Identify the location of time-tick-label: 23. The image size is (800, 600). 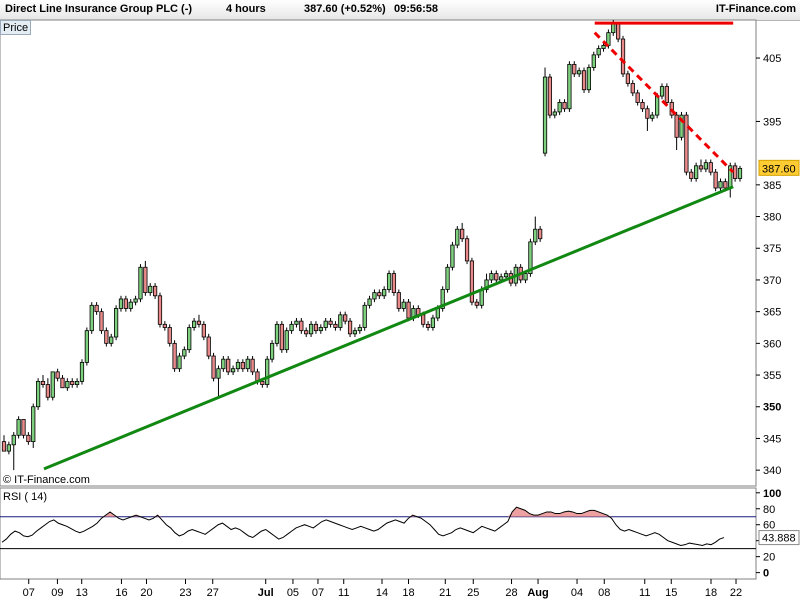
(185, 593).